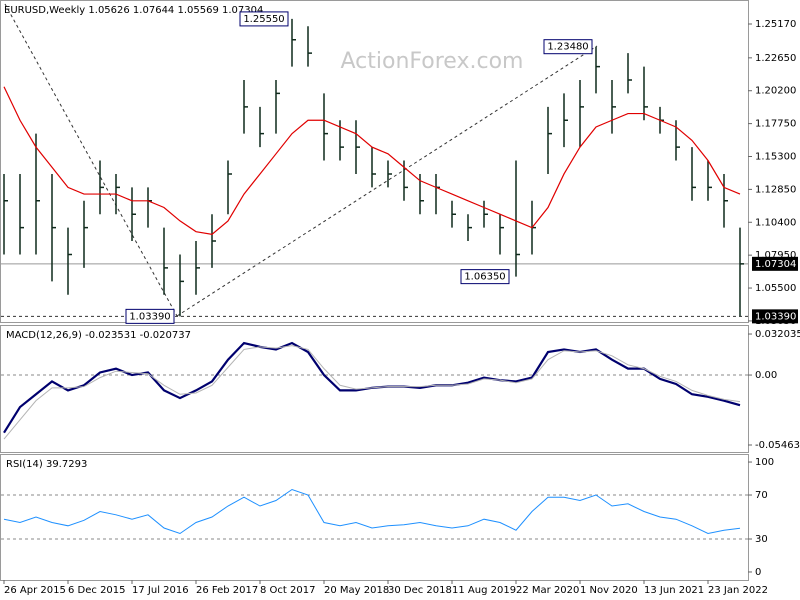 The height and width of the screenshot is (600, 800). I want to click on y-tick-label: 1.07950, so click(775, 255).